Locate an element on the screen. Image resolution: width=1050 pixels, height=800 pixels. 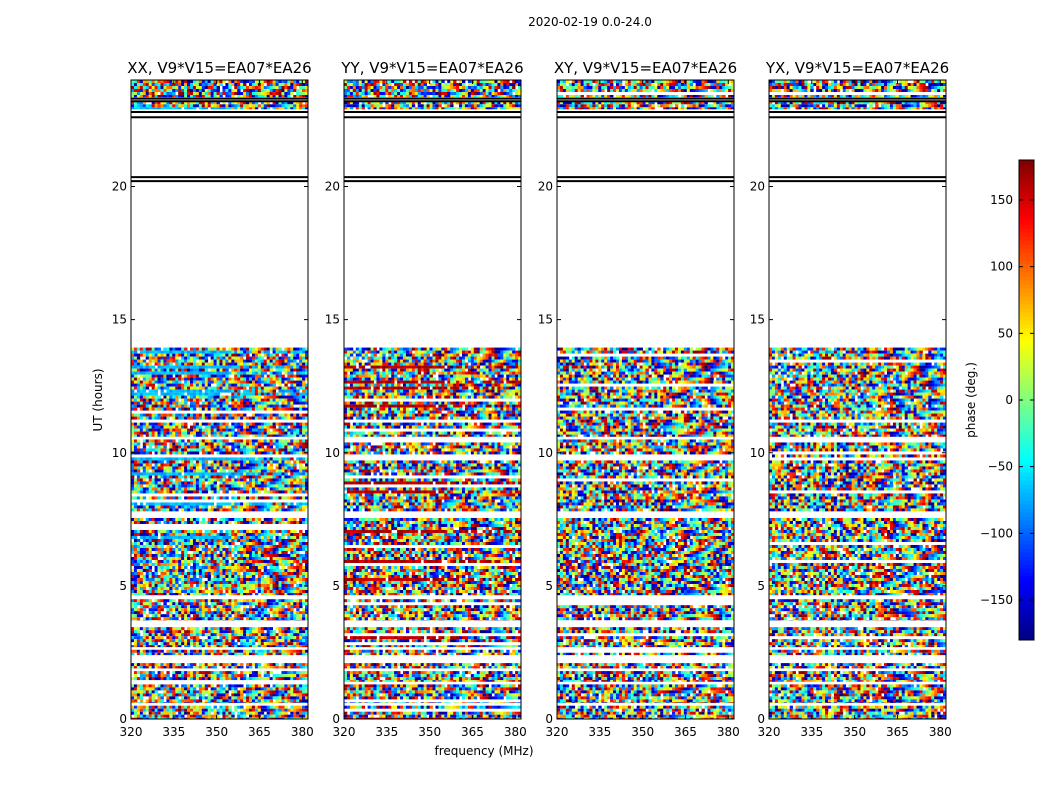
colorbar: −150 −100 −50 0 50 100 150 is located at coordinates (1007, 400).